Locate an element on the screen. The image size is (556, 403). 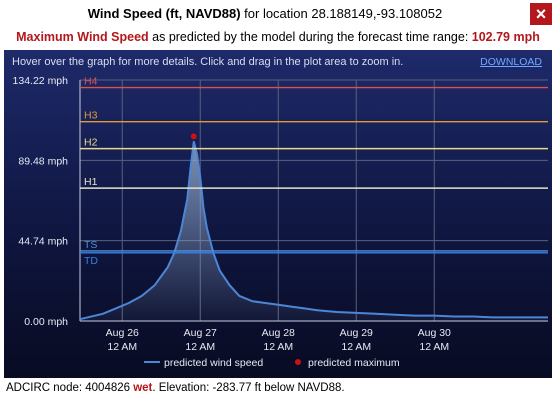
x-tick-time-1: 12 AM is located at coordinates (200, 347).